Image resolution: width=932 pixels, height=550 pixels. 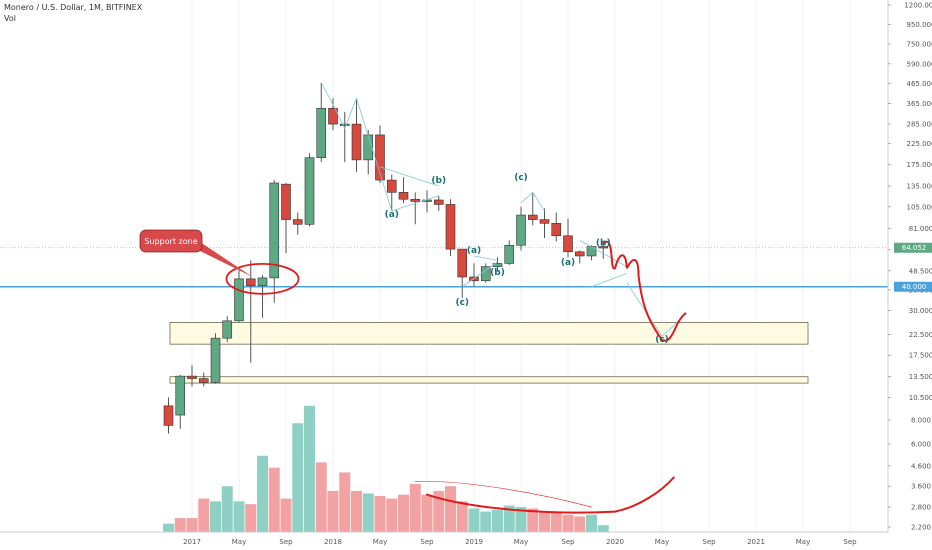 What do you see at coordinates (921, 421) in the screenshot?
I see `price-tick-label: 8.000` at bounding box center [921, 421].